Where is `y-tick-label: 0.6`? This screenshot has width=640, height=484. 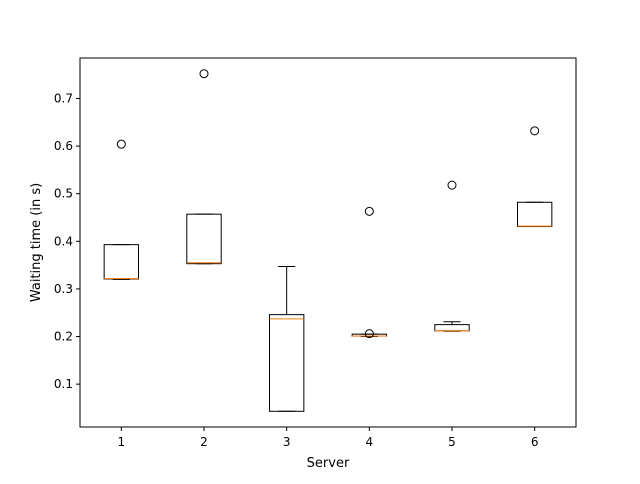
y-tick-label: 0.6 is located at coordinates (63, 146).